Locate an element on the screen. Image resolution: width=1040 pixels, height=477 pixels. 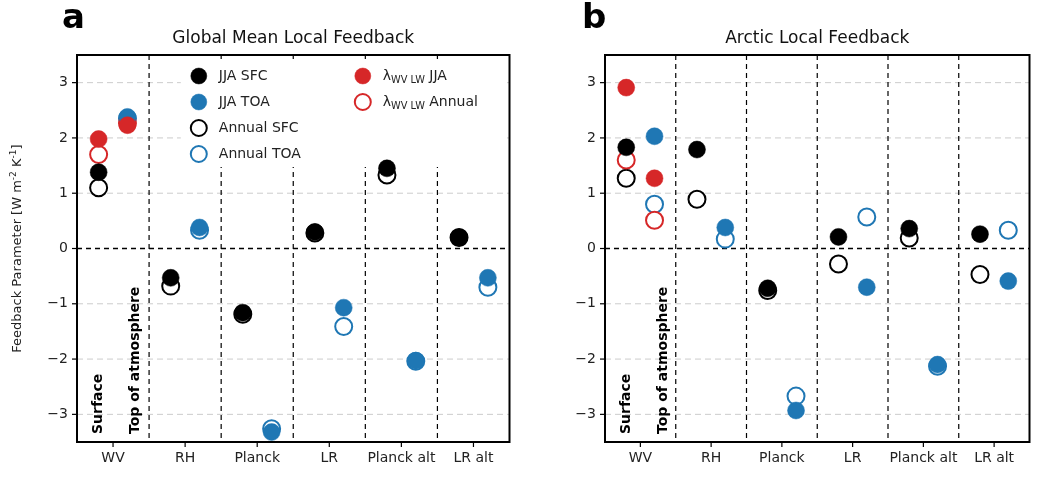
chart-title: Global Mean Local Feedback is located at coordinates (293, 36).